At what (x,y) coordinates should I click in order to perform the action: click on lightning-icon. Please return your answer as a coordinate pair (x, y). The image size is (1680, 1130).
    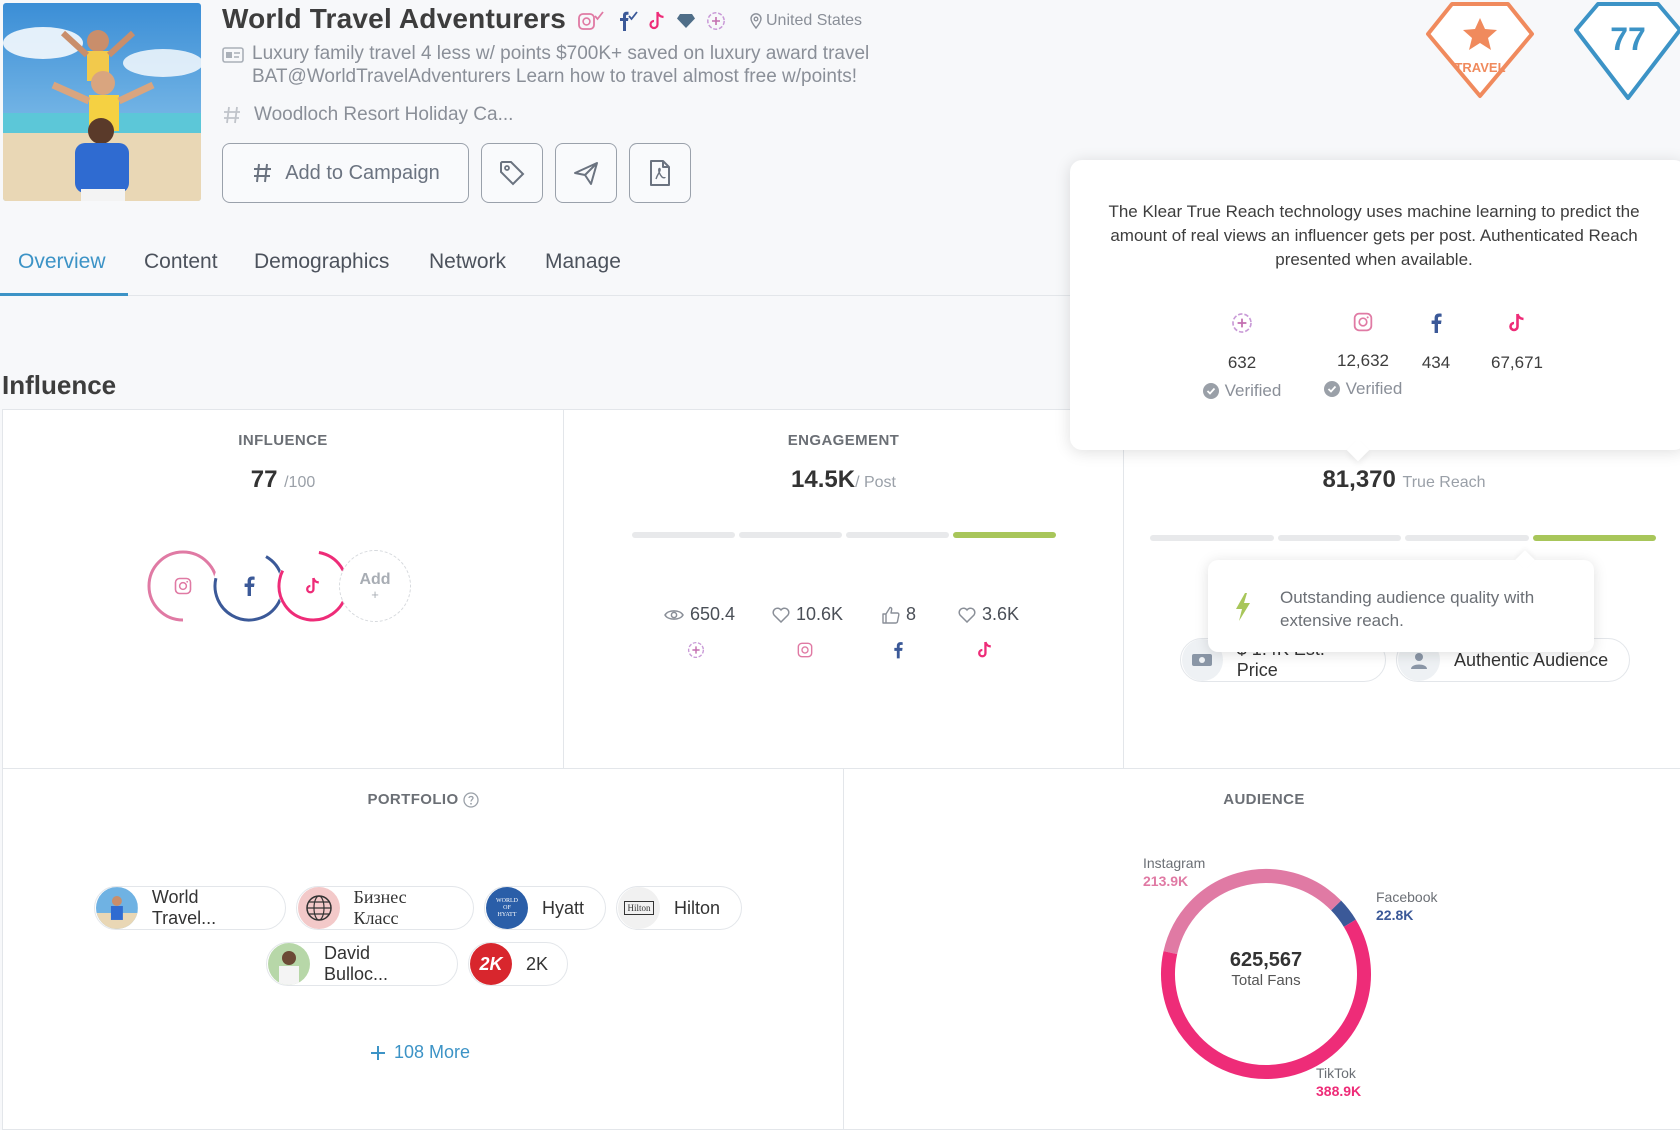
    Looking at the image, I should click on (1243, 607).